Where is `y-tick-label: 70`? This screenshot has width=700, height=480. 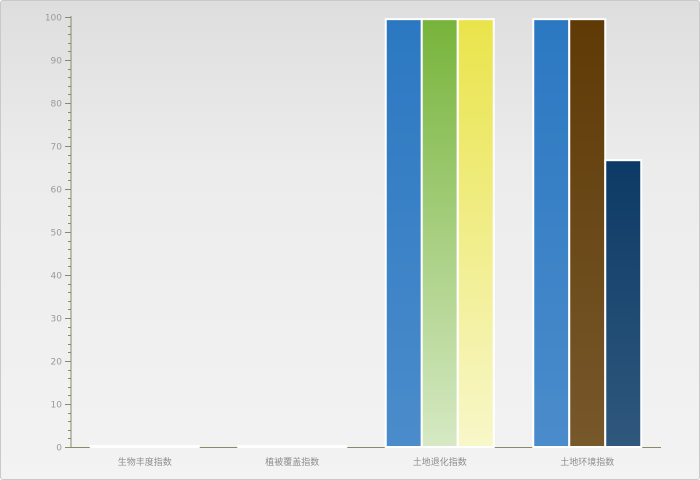
y-tick-label: 70 is located at coordinates (57, 148).